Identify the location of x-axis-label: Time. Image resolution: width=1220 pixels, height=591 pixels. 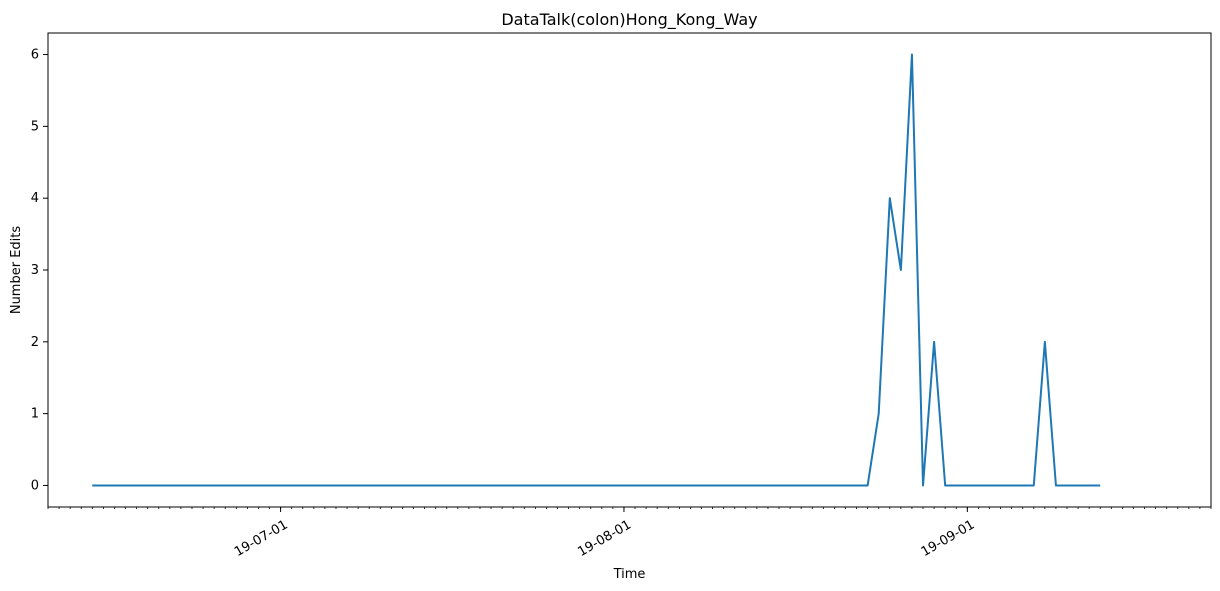
(629, 574).